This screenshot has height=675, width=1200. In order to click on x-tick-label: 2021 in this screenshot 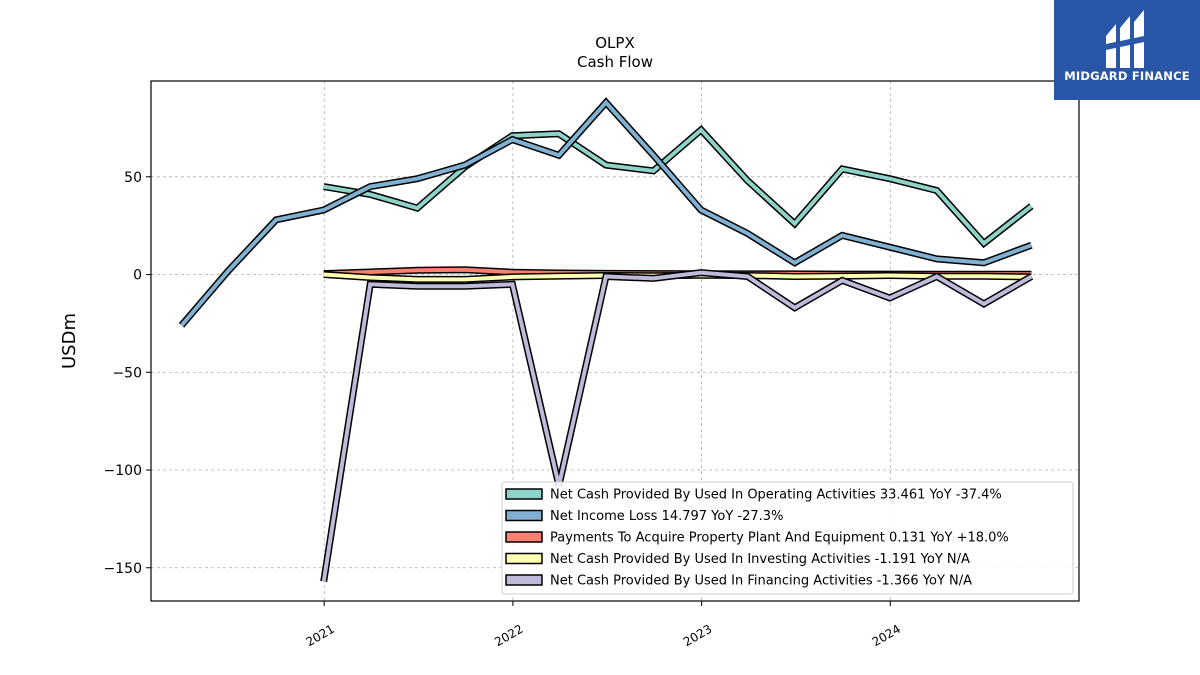, I will do `click(319, 635)`.